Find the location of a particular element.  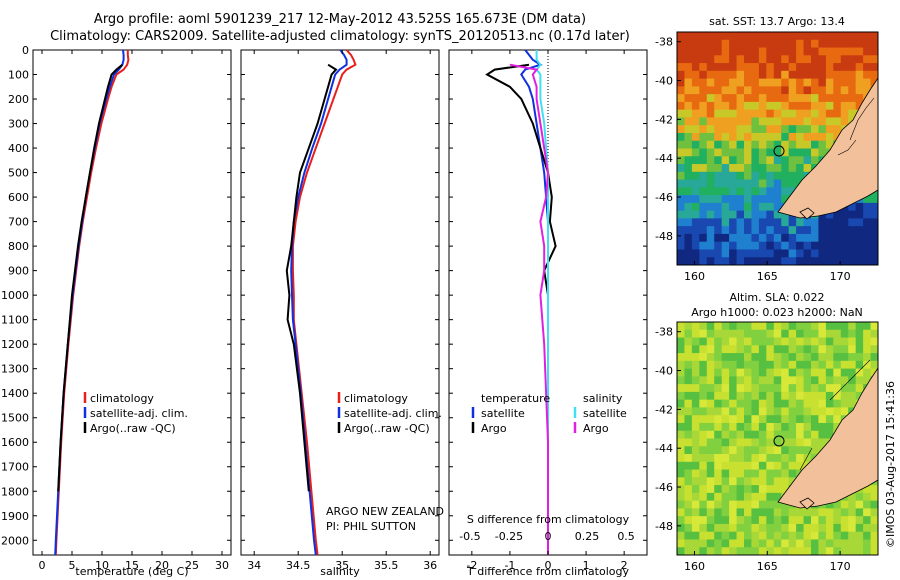

series-argo-raw-qc- is located at coordinates (311, 277).